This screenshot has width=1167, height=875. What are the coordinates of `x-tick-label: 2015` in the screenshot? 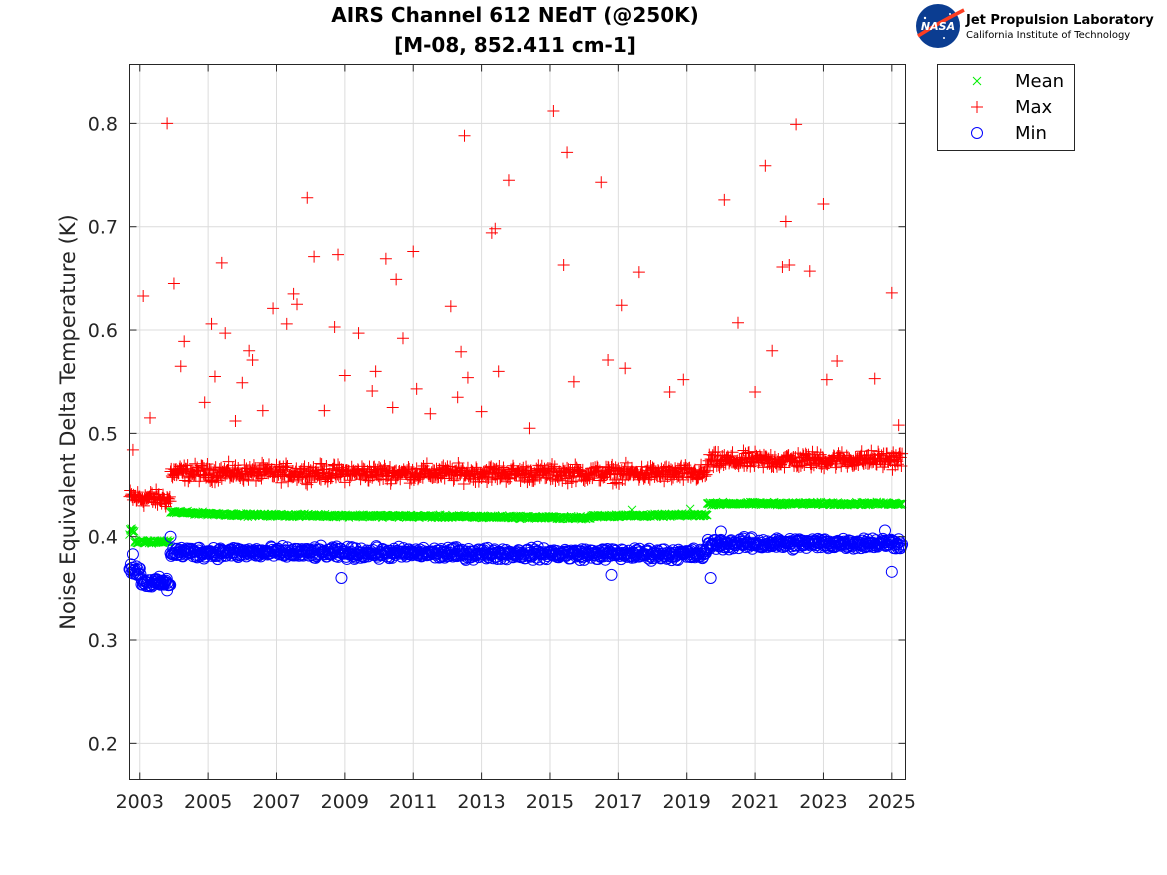 It's located at (550, 802).